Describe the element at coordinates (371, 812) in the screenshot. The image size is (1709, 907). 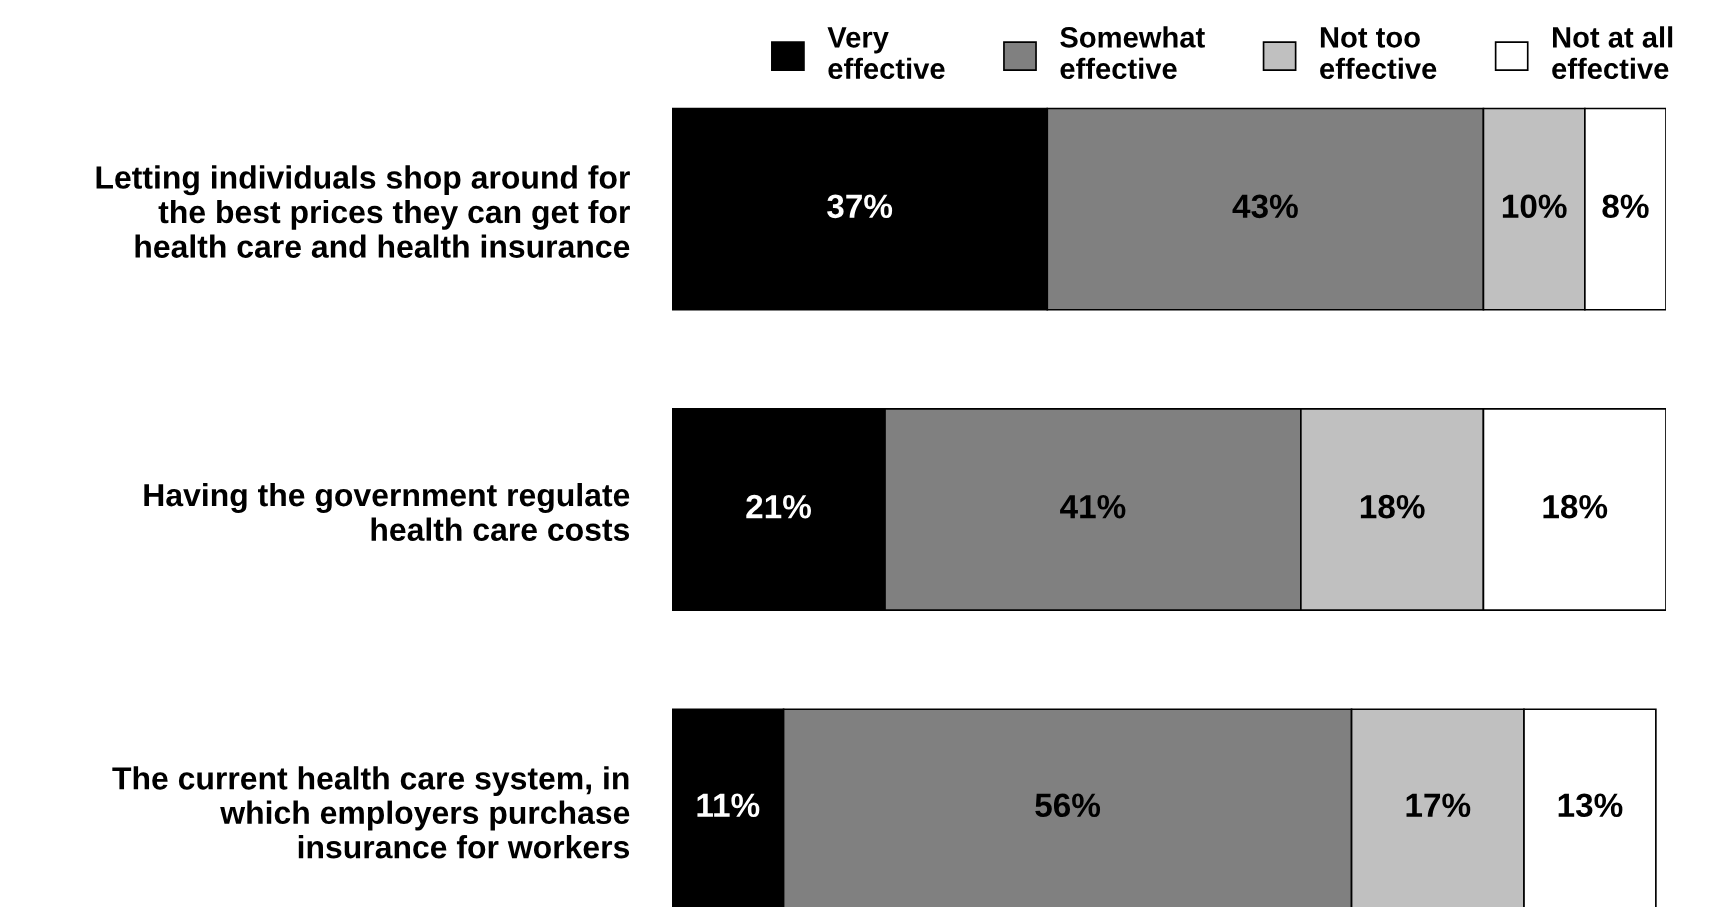
I see `y-tick-label: The current health care system, in which employers purchase insurance for workers` at that location.